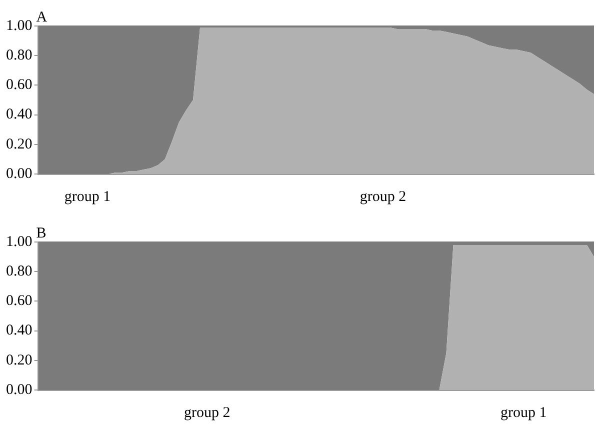 This screenshot has width=612, height=432. Describe the element at coordinates (41, 233) in the screenshot. I see `chart-title: B` at that location.